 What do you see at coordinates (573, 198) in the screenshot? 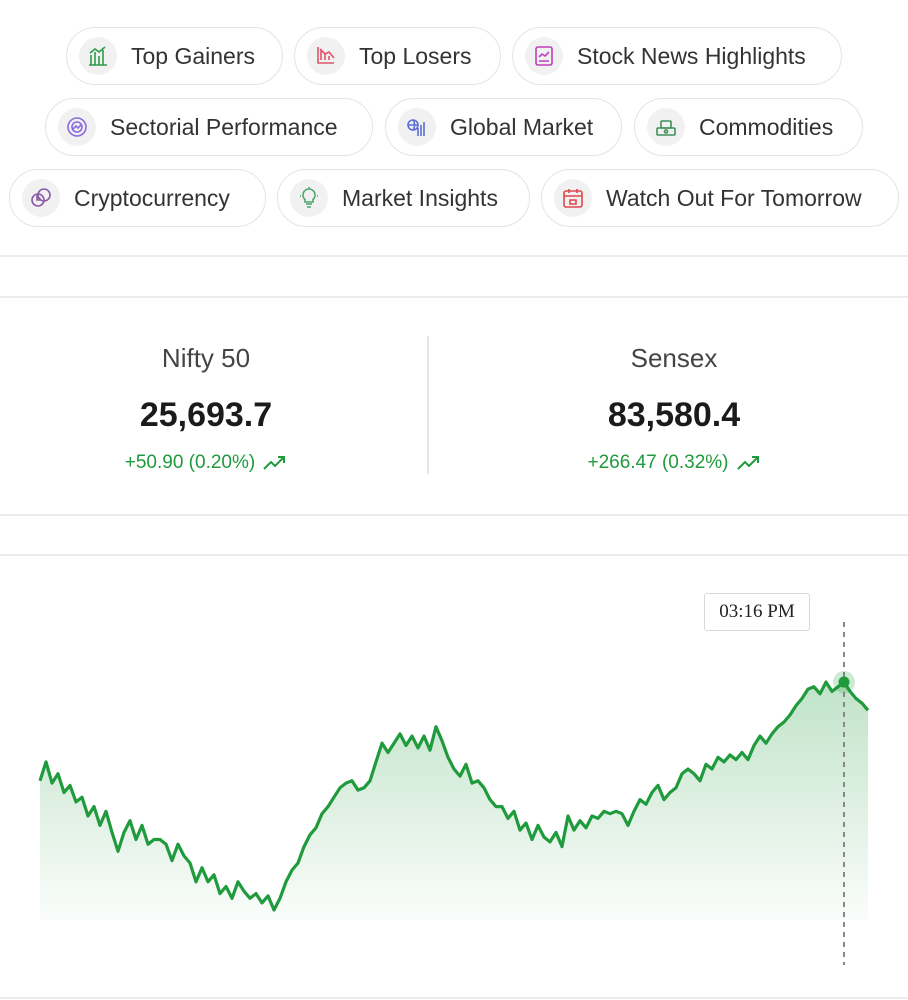
I see `watch-out-calendar-icon` at bounding box center [573, 198].